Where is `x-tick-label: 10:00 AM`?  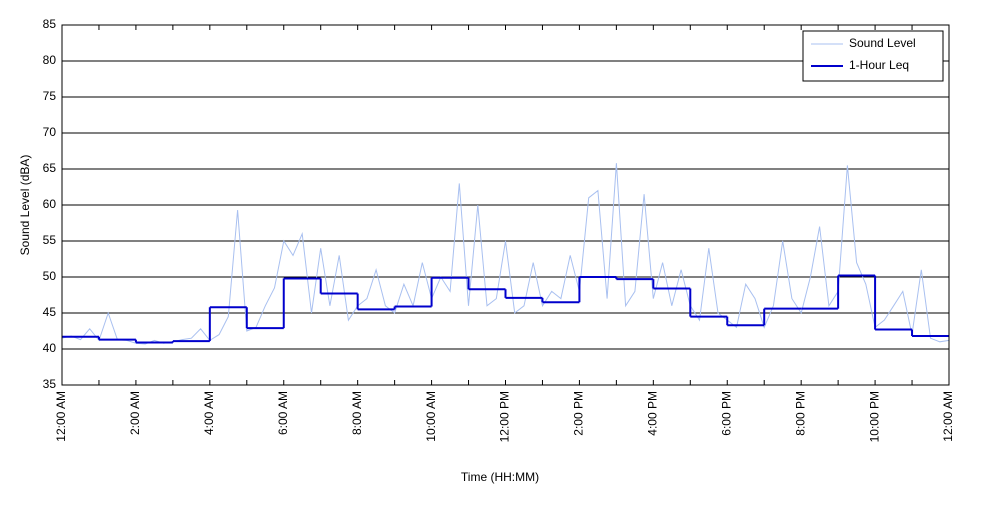 x-tick-label: 10:00 AM is located at coordinates (431, 416).